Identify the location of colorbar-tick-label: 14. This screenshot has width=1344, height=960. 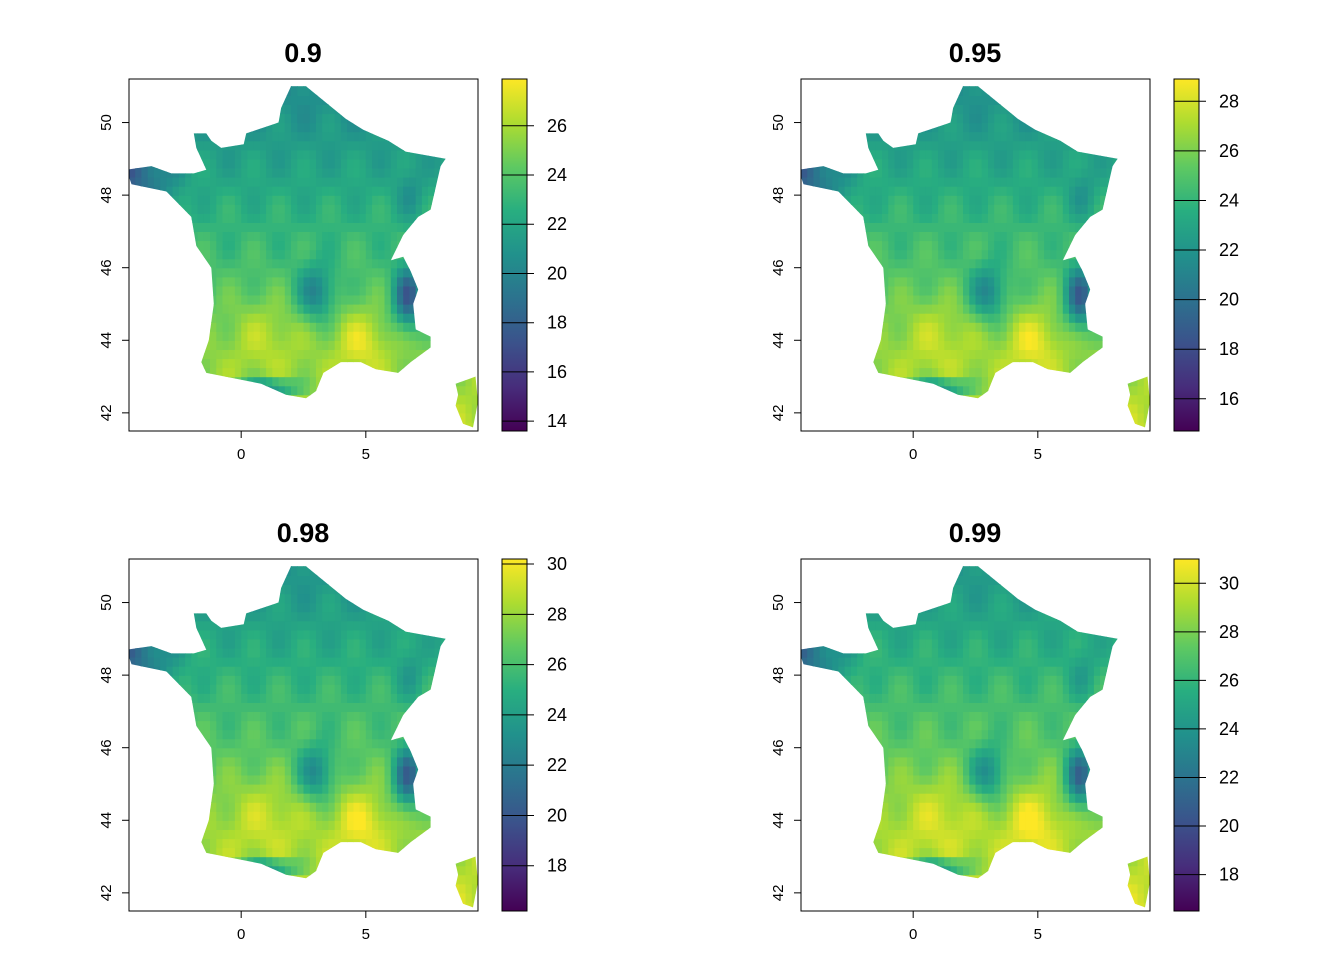
(557, 421).